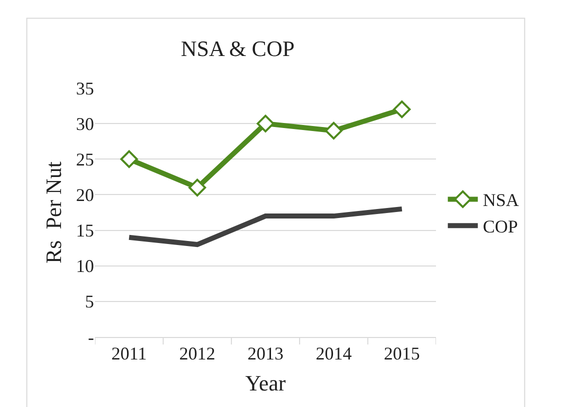 This screenshot has width=566, height=407. Describe the element at coordinates (85, 159) in the screenshot. I see `y-tick-label: 25` at that location.